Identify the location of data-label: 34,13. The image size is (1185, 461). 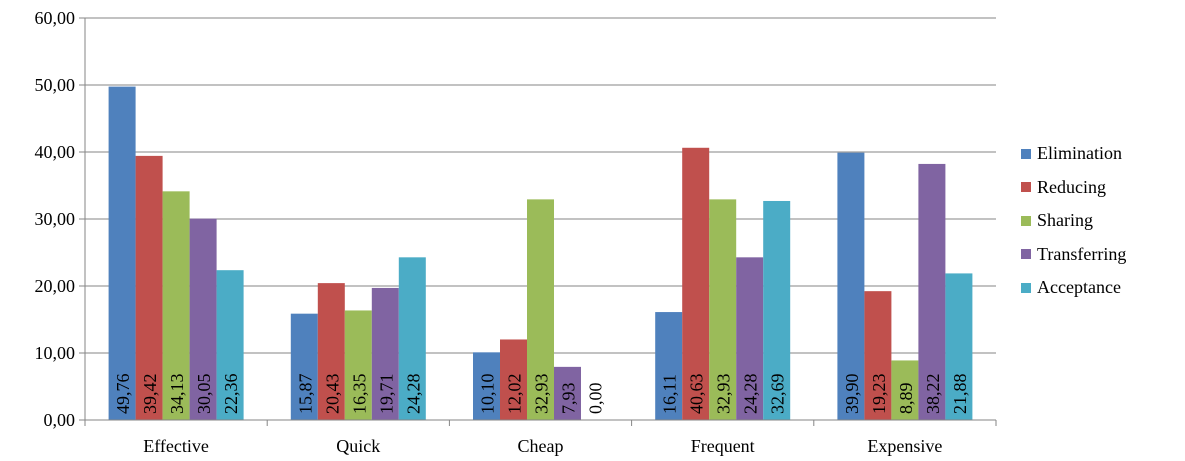
(177, 394).